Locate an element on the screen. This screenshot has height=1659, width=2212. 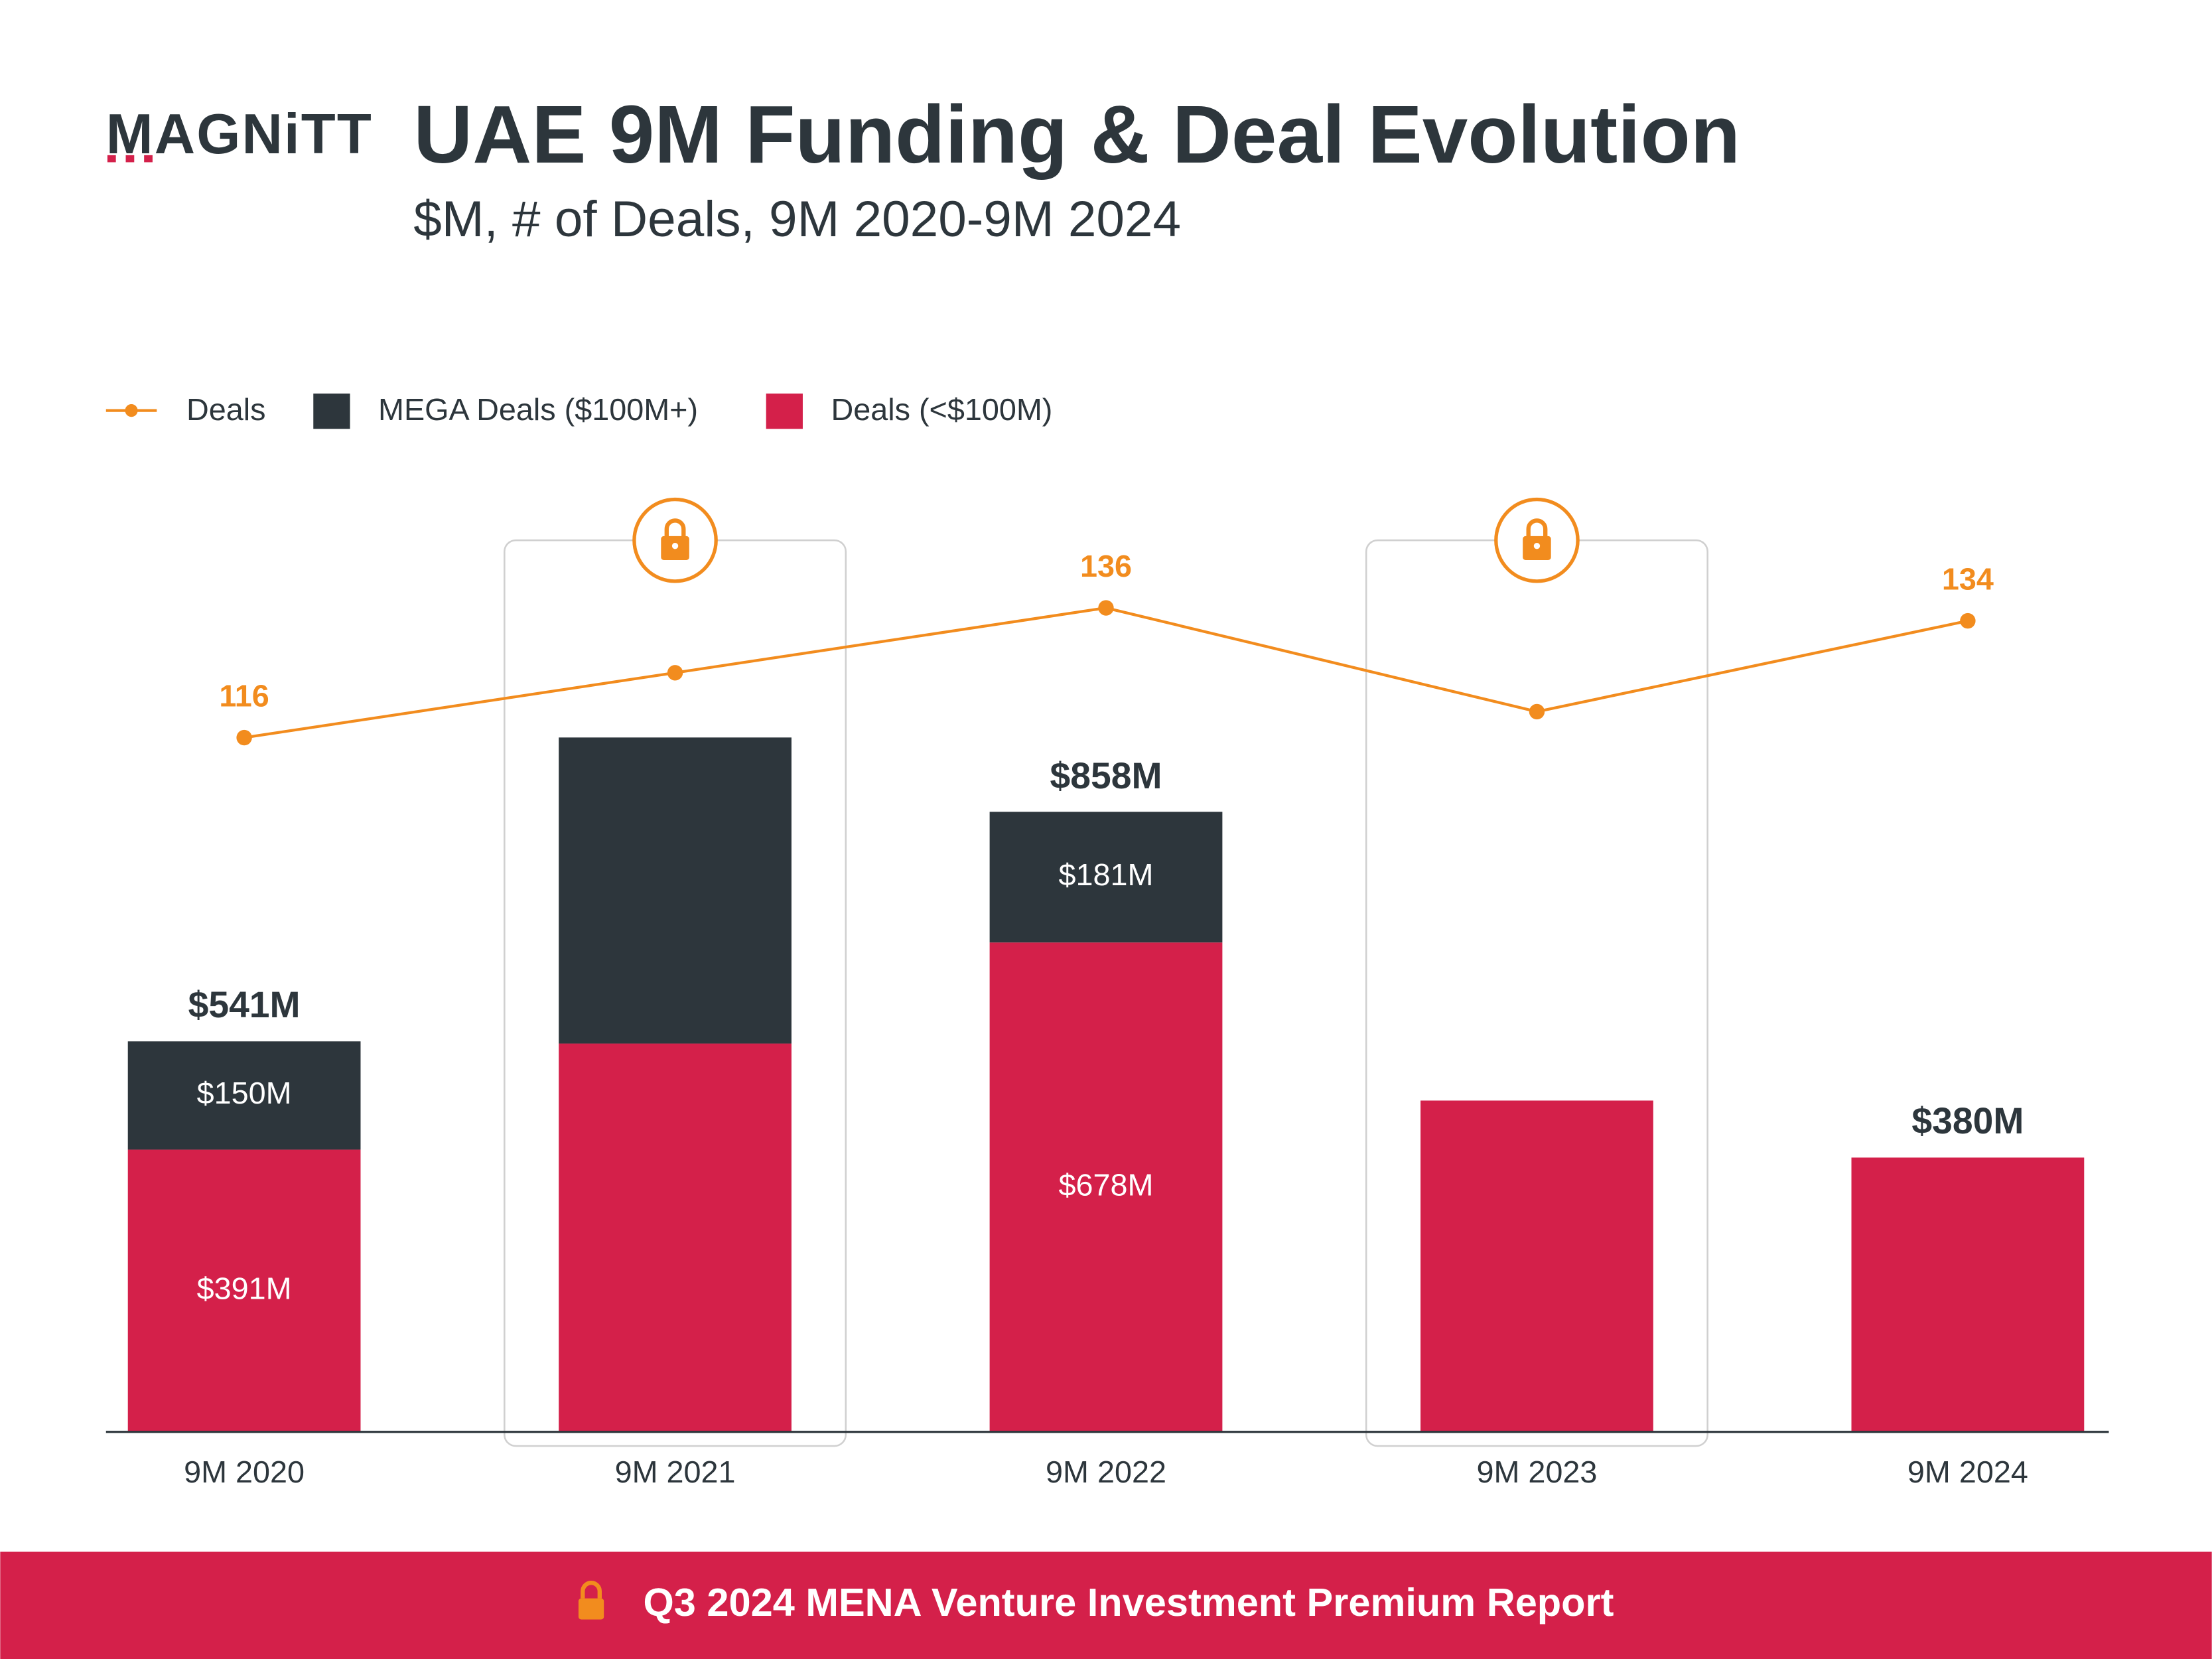
segment-label: $678M is located at coordinates (1106, 1184).